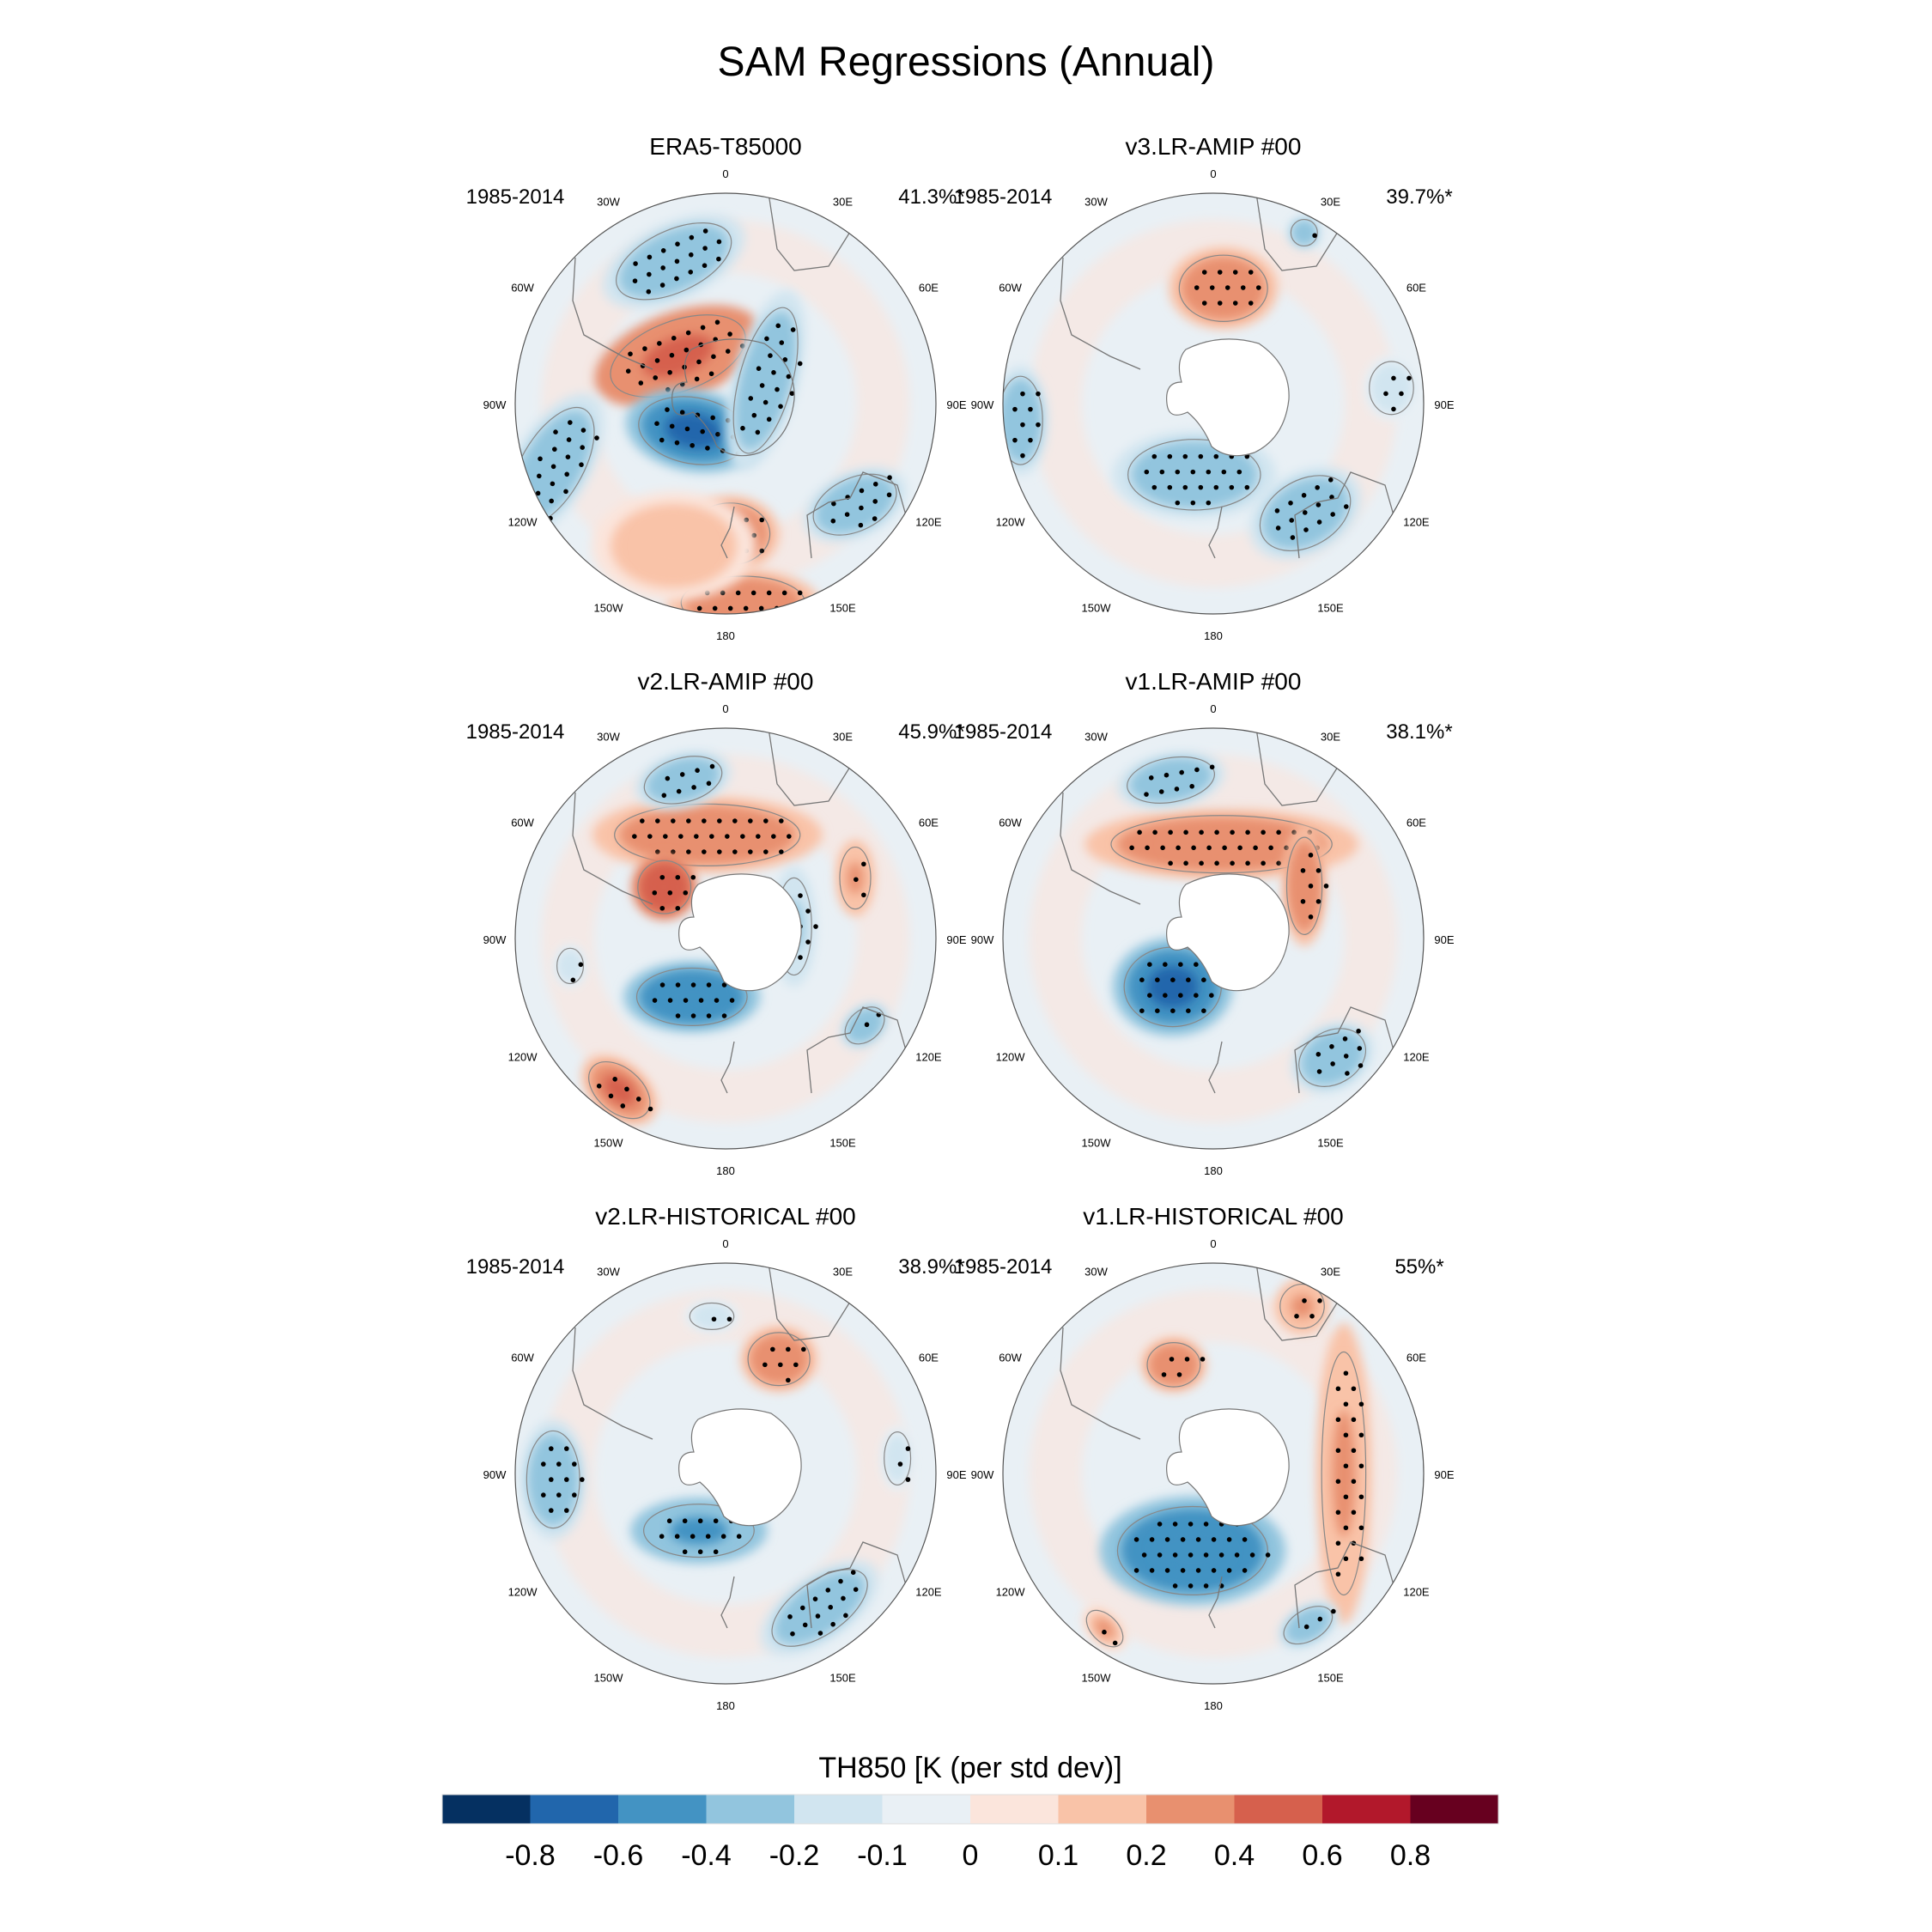  What do you see at coordinates (1228, 398) in the screenshot?
I see `antarctica-mask` at bounding box center [1228, 398].